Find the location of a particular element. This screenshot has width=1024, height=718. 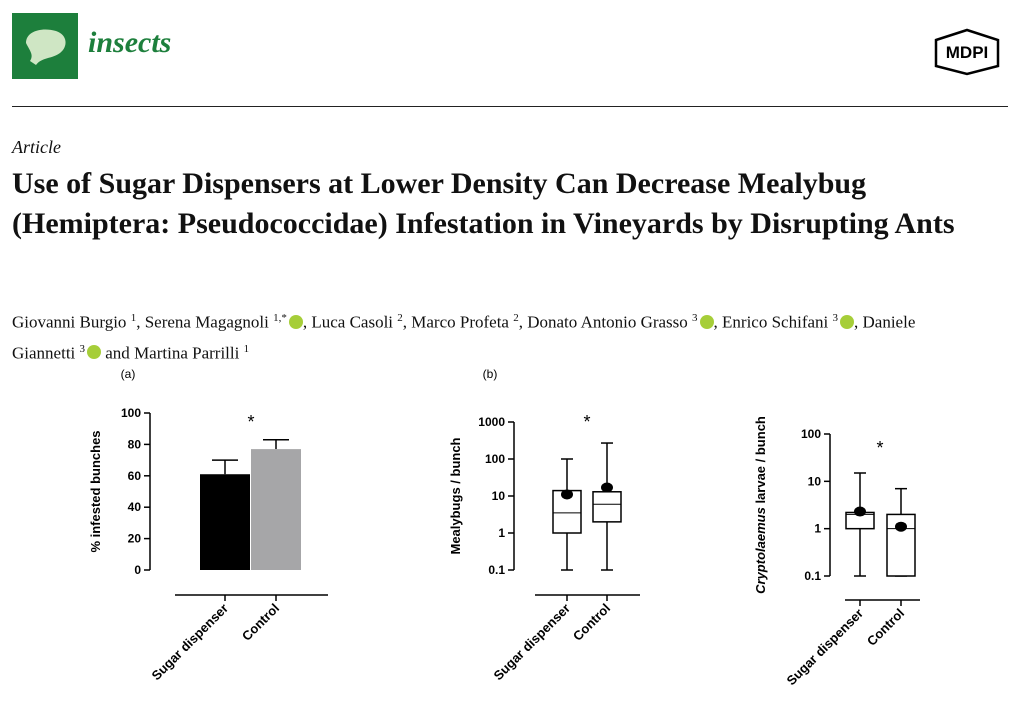

y-tick-label: 60 is located at coordinates (135, 476).